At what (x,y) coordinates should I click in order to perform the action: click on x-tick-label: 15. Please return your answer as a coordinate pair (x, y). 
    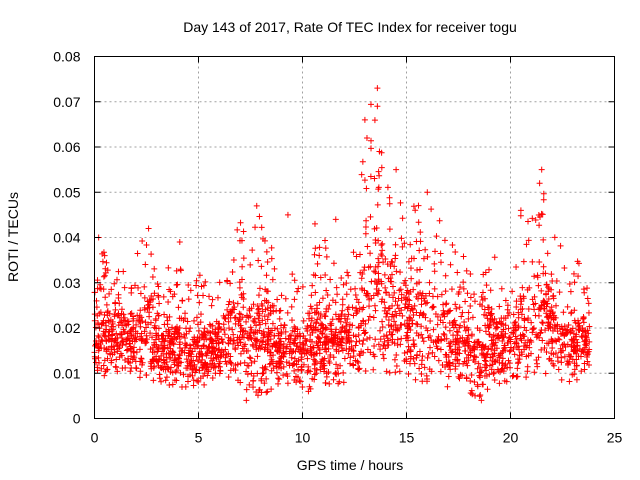
    Looking at the image, I should click on (407, 438).